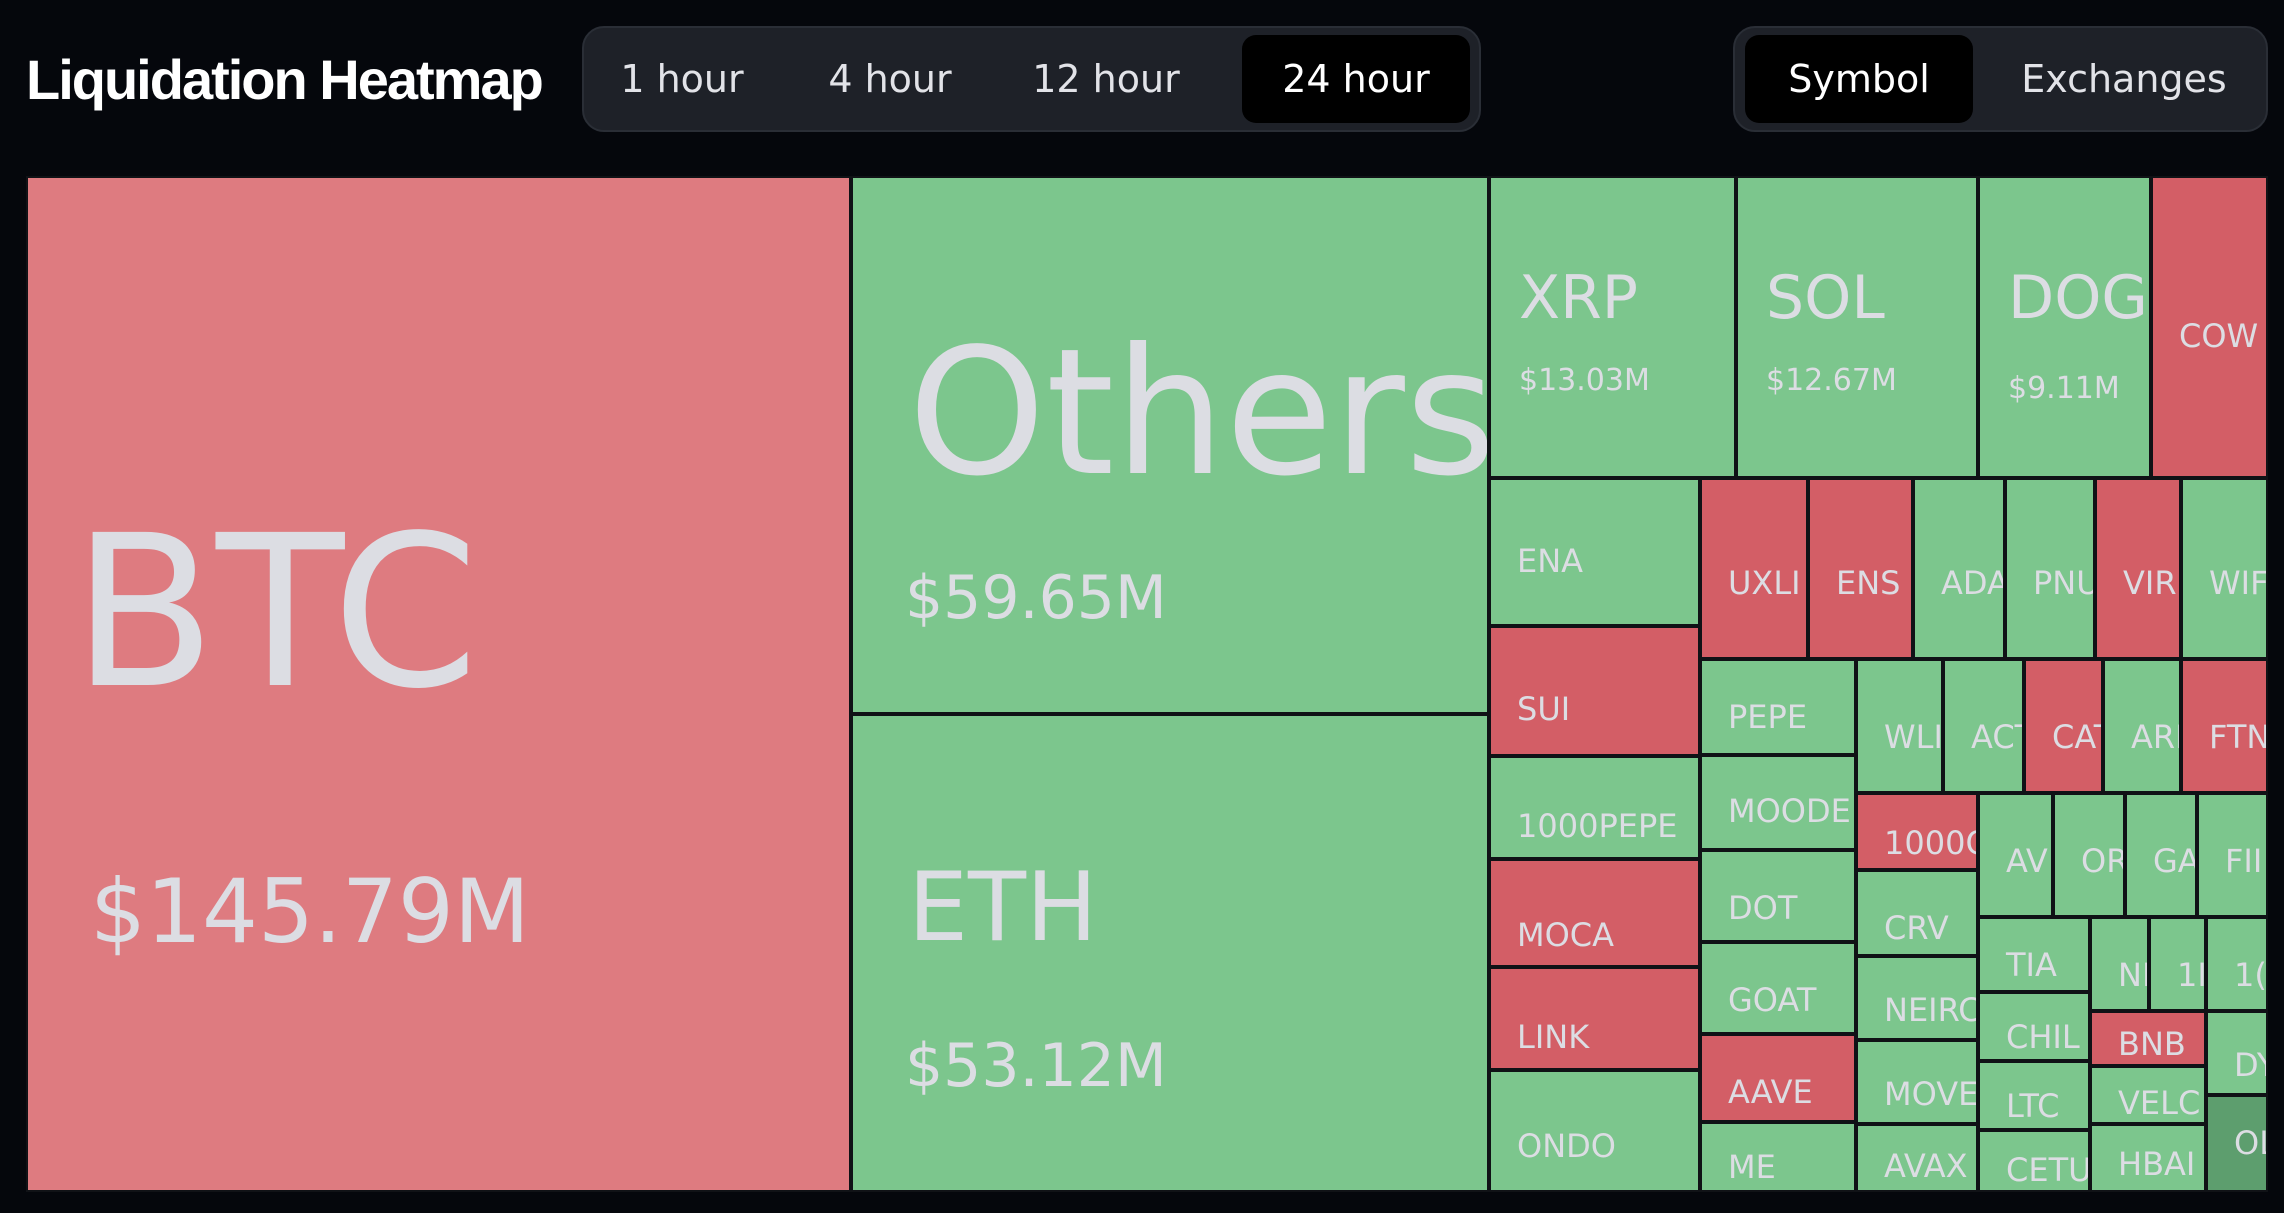 This screenshot has width=2284, height=1213. I want to click on treemap-tile: XRP $13.03M, so click(1612, 327).